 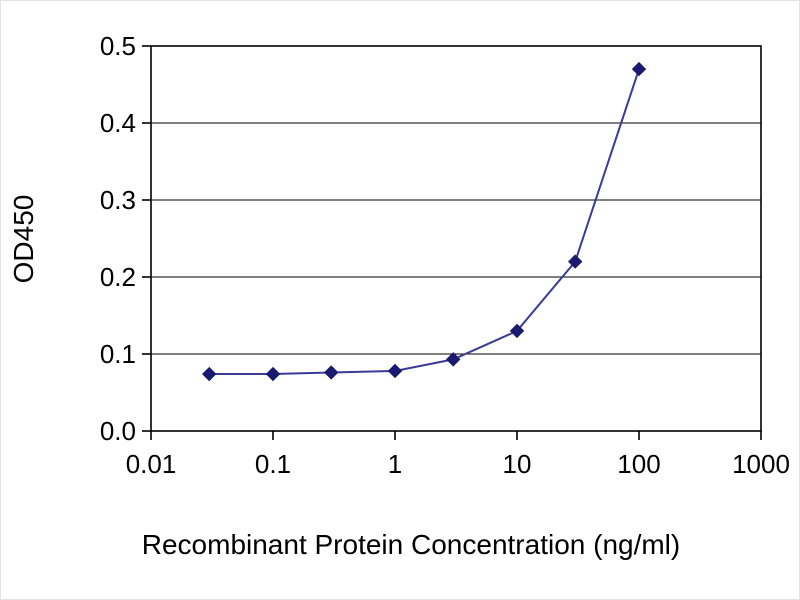 What do you see at coordinates (761, 464) in the screenshot?
I see `x-tick-label: 1000` at bounding box center [761, 464].